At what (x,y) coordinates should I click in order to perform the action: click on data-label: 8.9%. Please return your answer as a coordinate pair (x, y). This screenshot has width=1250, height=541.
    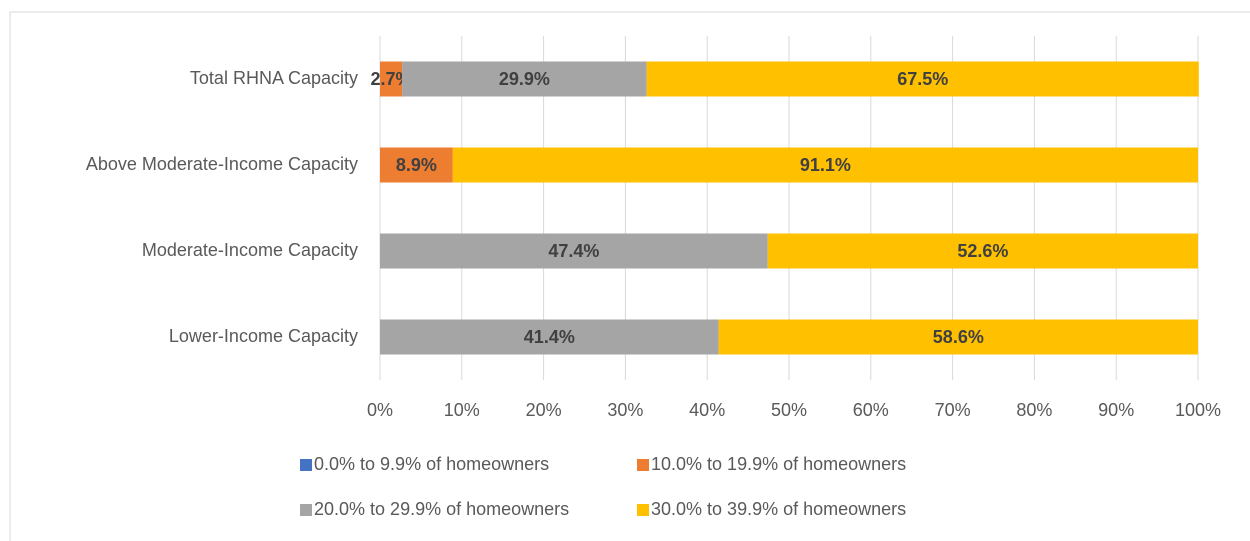
    Looking at the image, I should click on (416, 165).